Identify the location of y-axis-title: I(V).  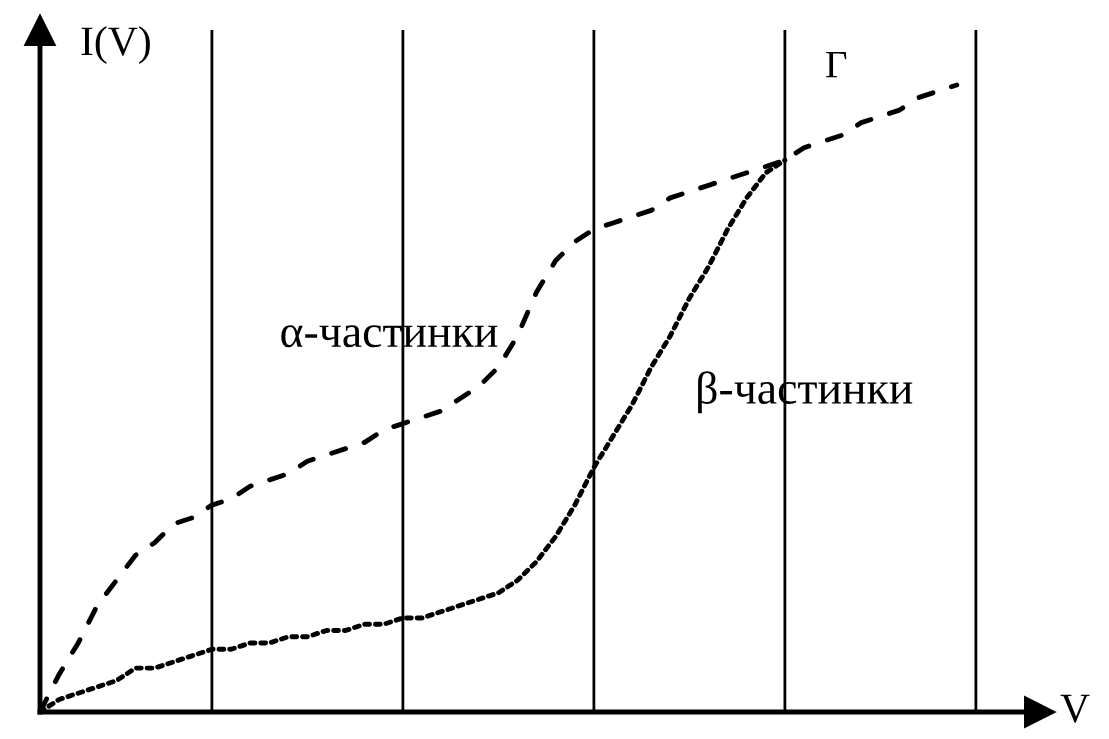
(115, 45).